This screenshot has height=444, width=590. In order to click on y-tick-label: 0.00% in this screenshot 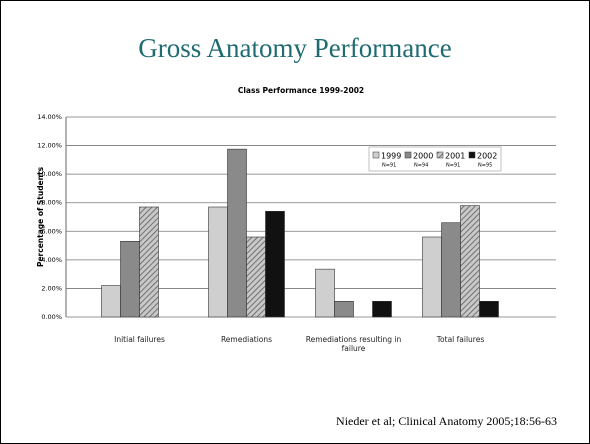, I will do `click(51, 317)`.